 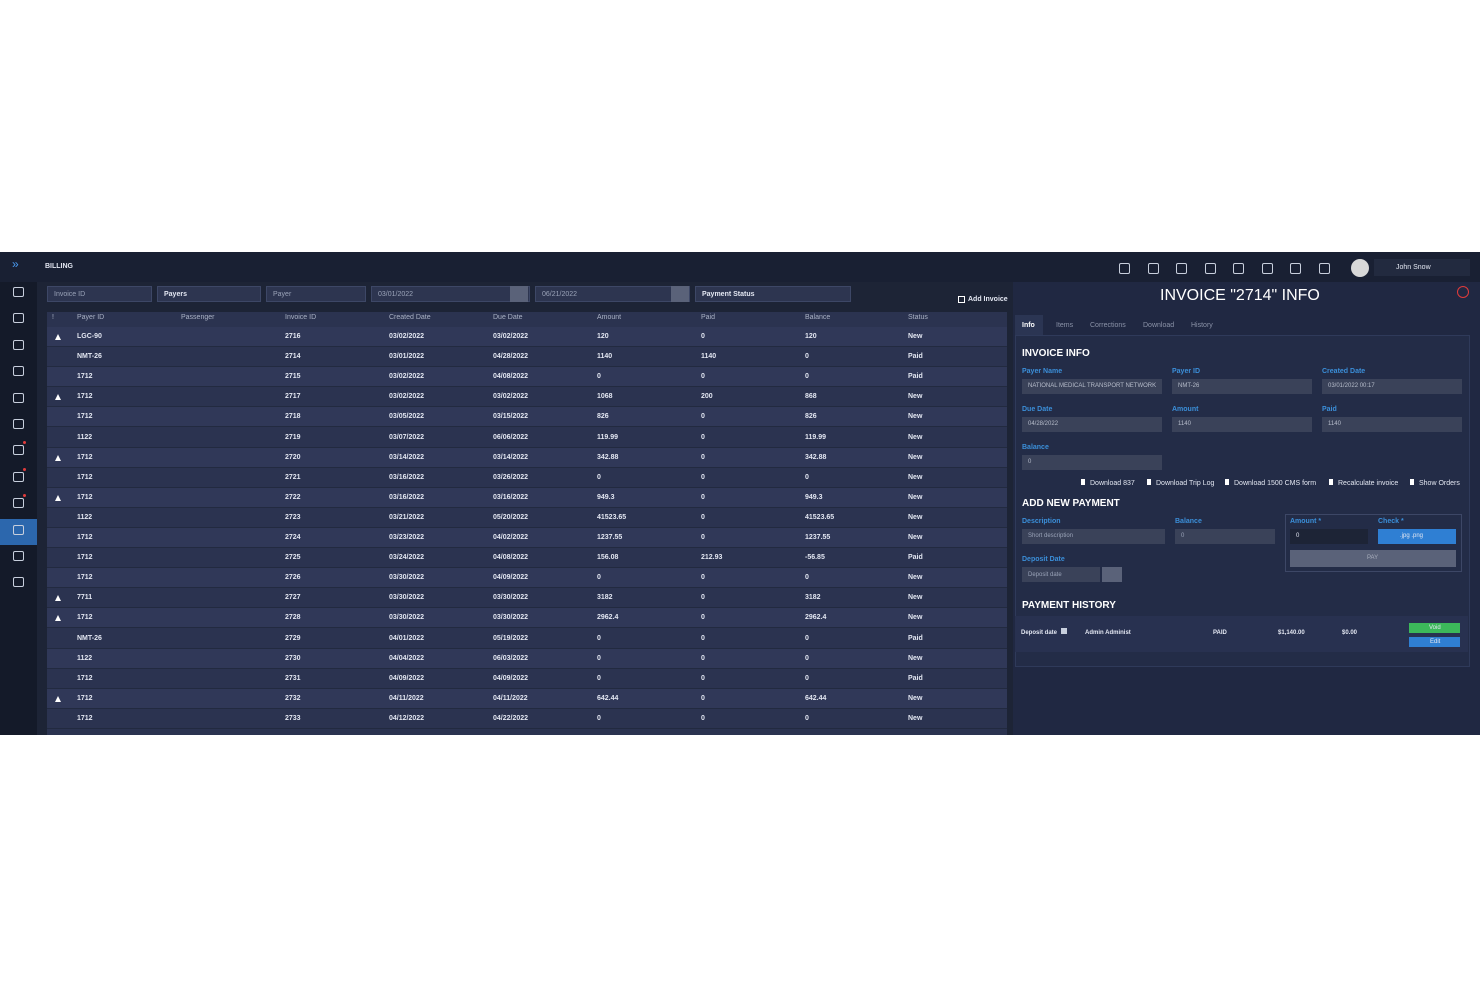 I want to click on filter-text: Payment Status, so click(x=728, y=294).